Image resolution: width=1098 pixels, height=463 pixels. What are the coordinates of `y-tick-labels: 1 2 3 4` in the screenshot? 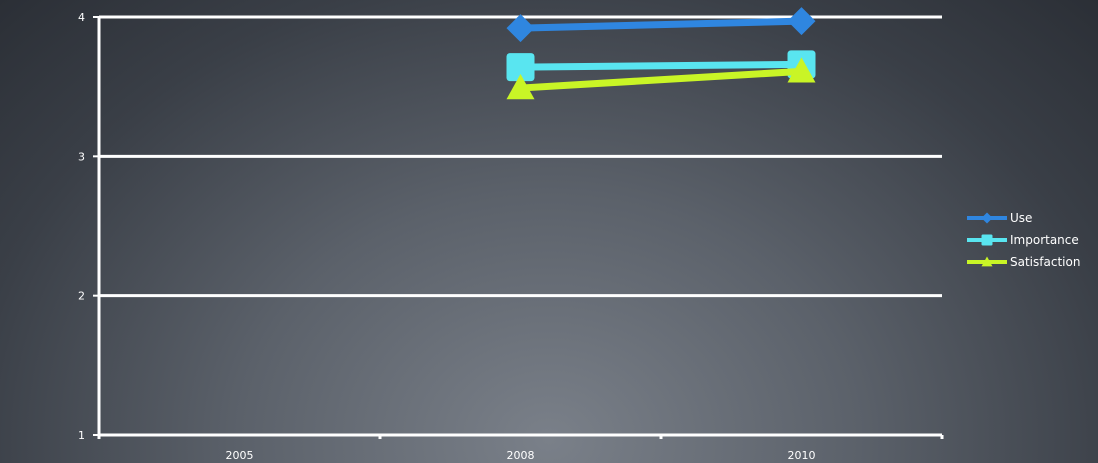 It's located at (81, 226).